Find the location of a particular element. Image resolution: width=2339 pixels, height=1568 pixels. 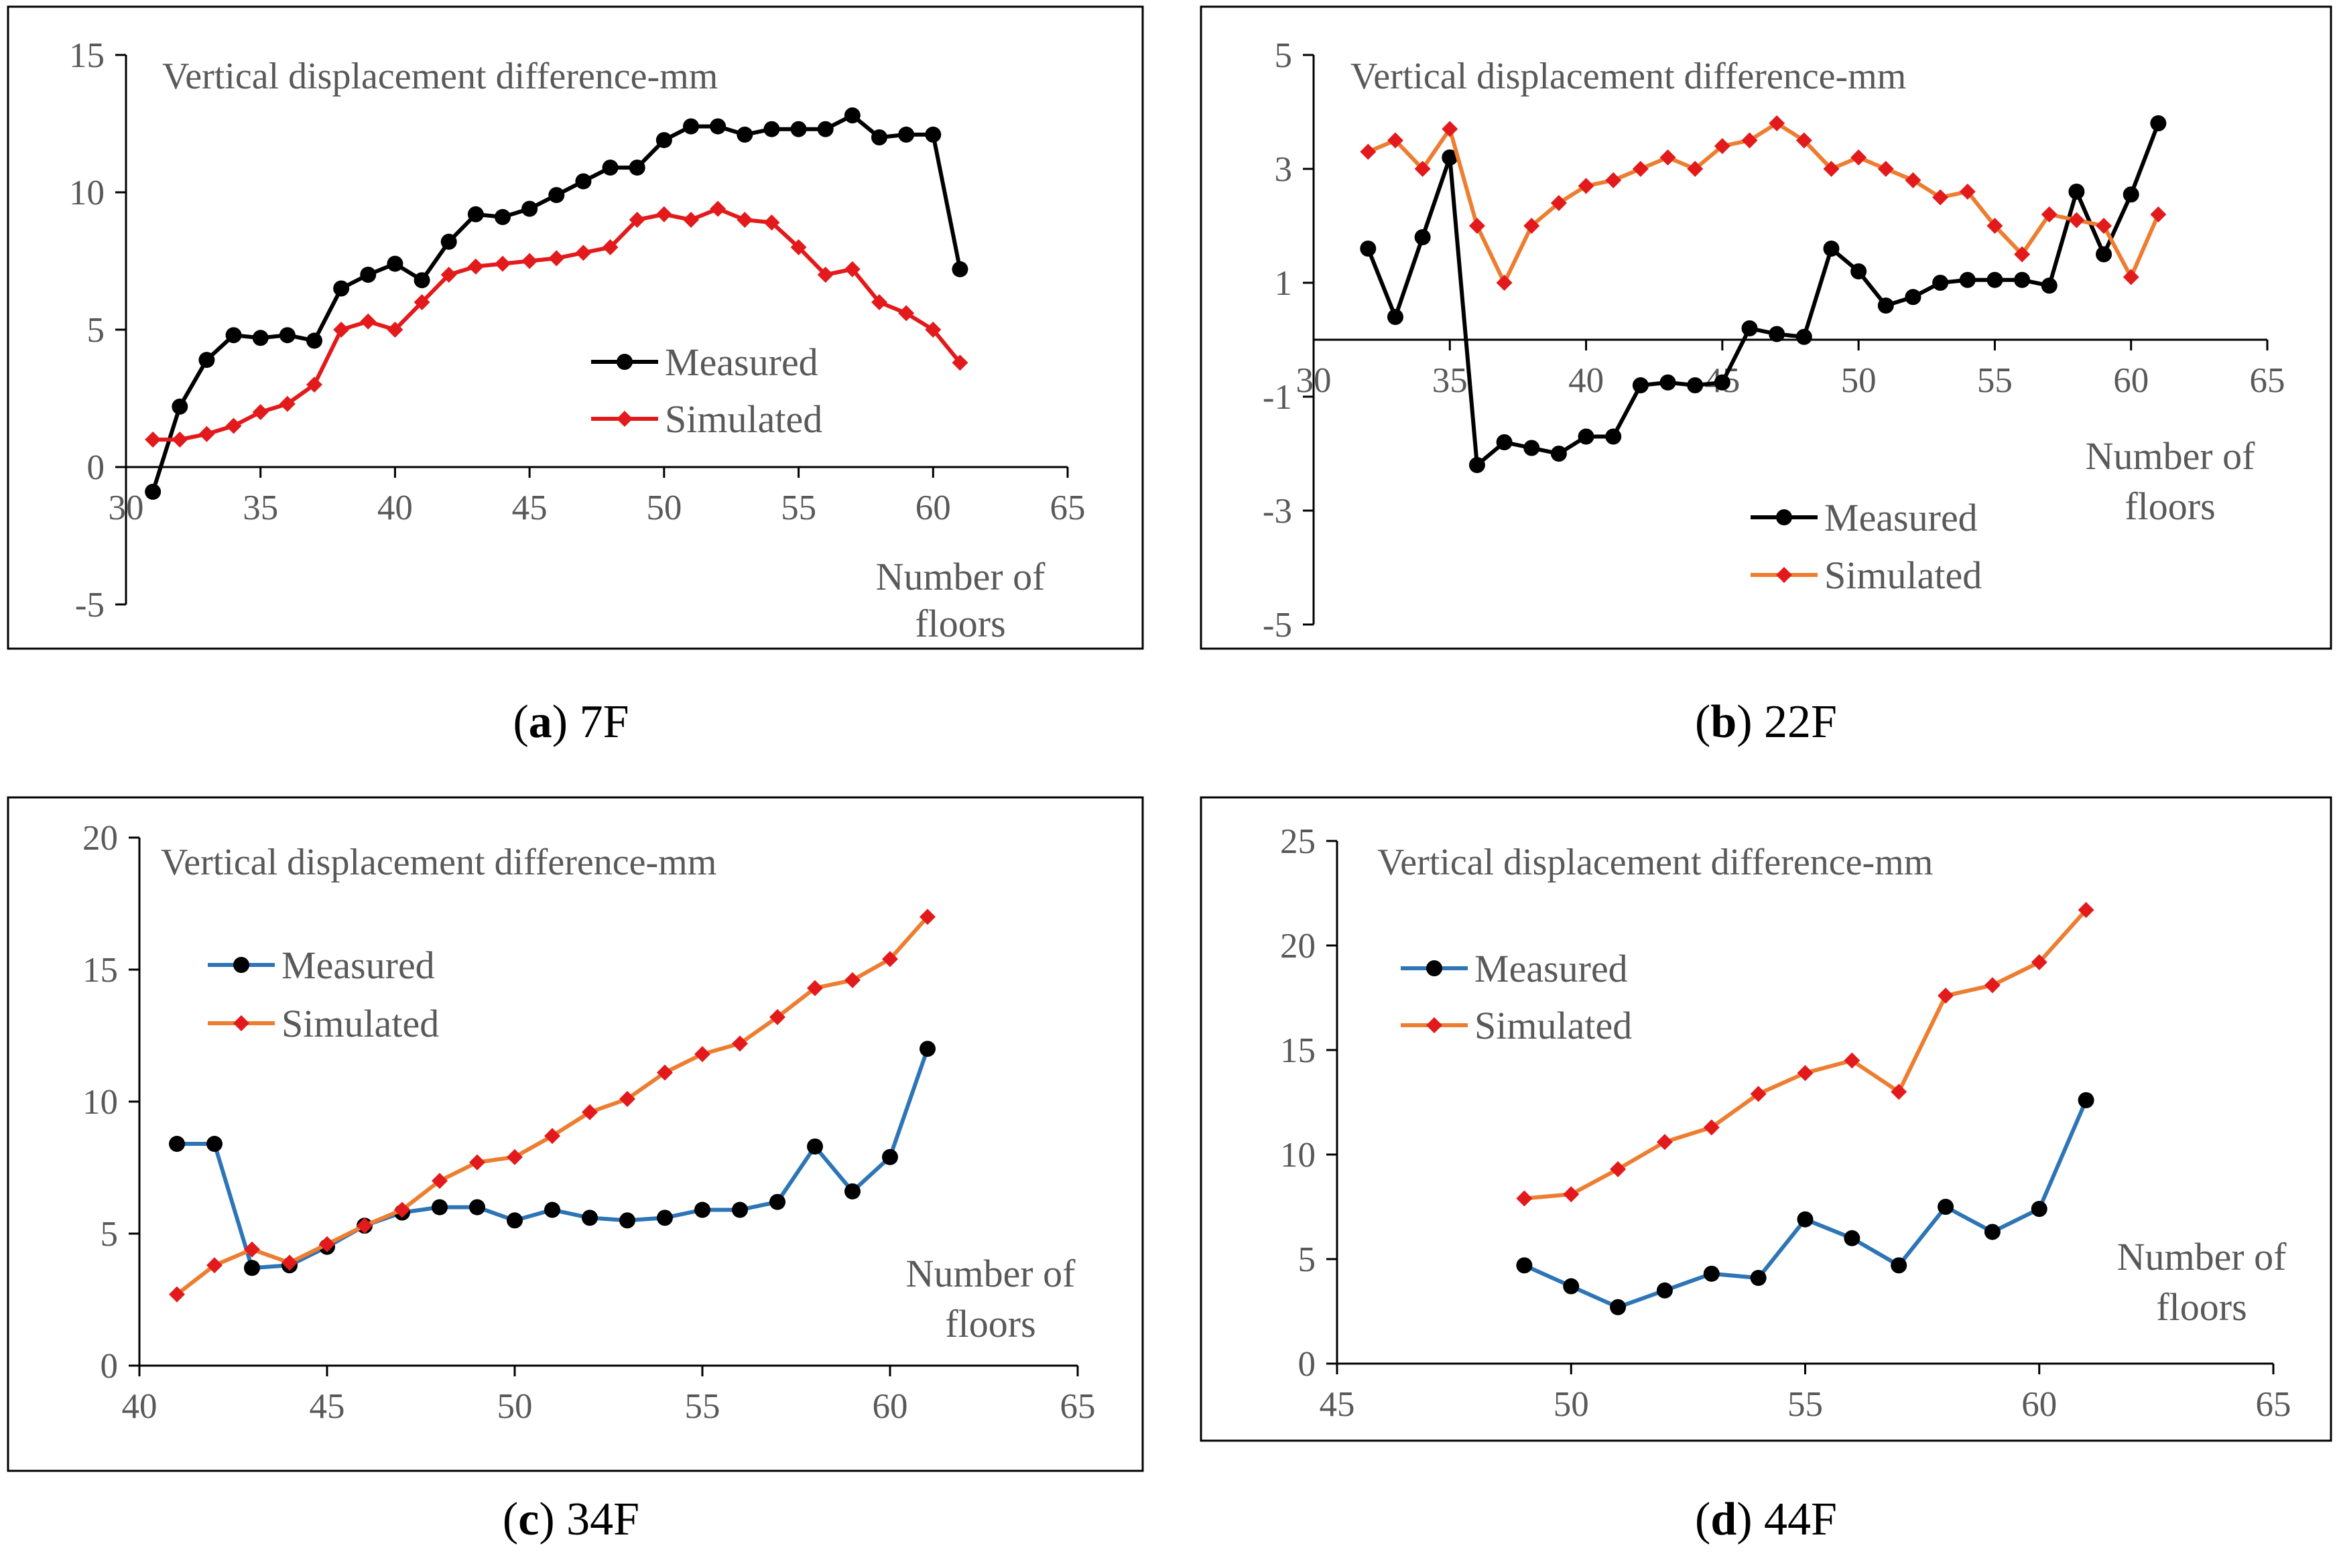

y-tick-label: 15 is located at coordinates (87, 55).